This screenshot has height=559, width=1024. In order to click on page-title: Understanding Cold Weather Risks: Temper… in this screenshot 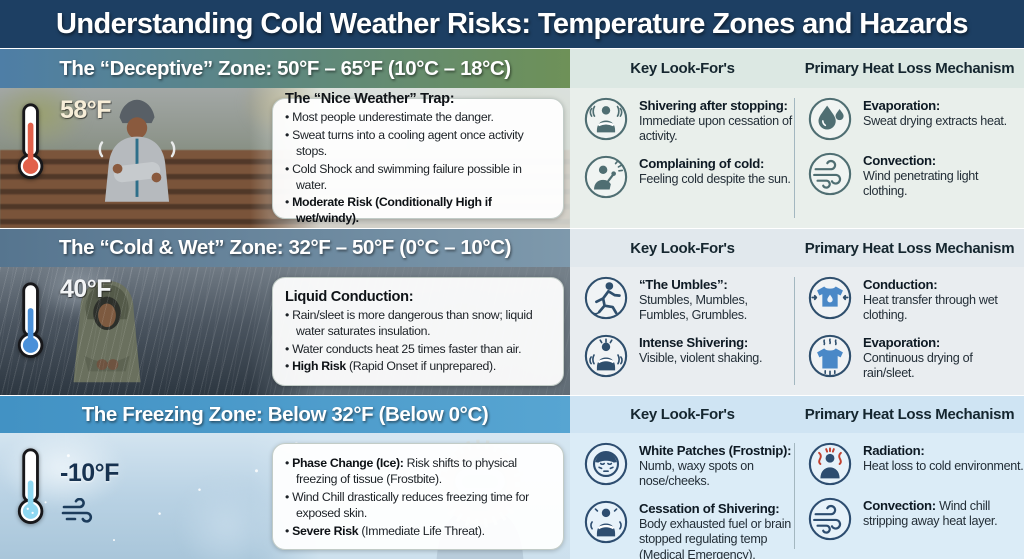, I will do `click(512, 23)`.